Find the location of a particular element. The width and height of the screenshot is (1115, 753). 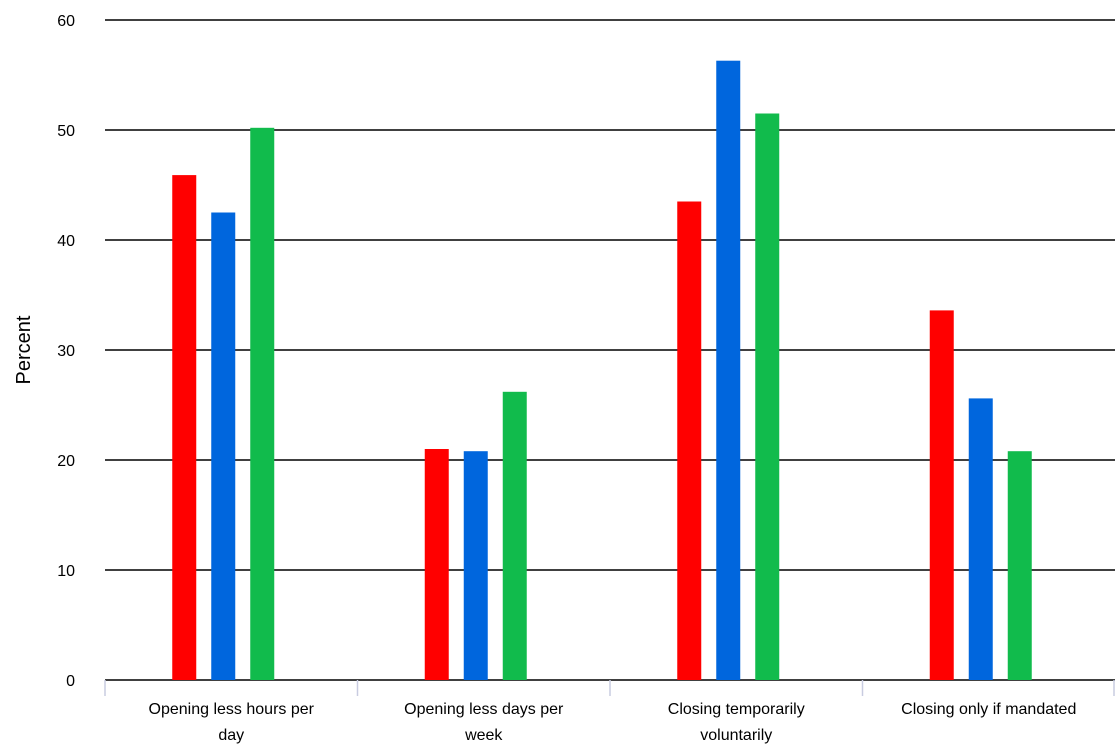

x-tick-label: week is located at coordinates (483, 735).